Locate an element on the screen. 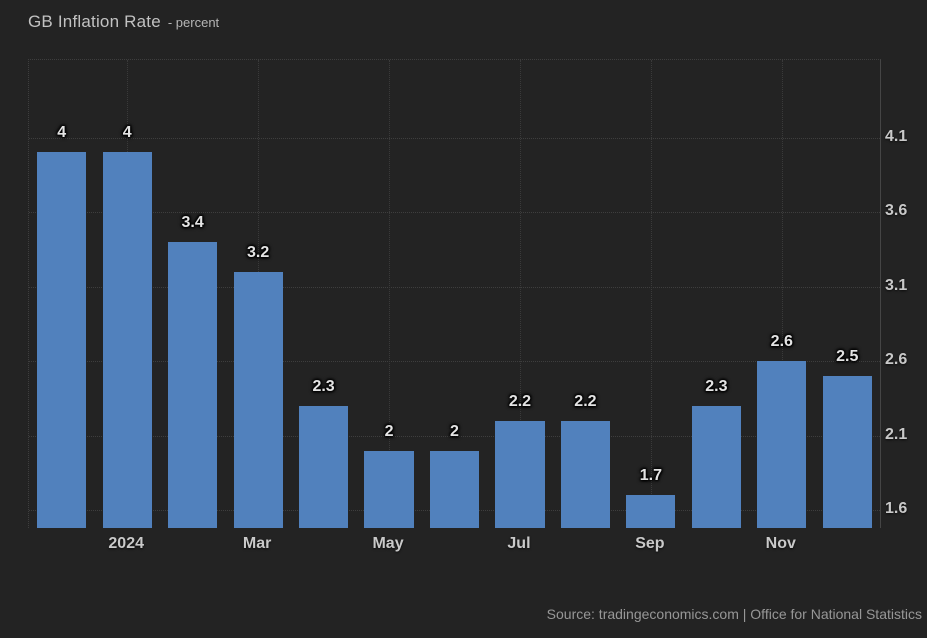 The image size is (927, 638). chart-title-unit: - percent is located at coordinates (193, 22).